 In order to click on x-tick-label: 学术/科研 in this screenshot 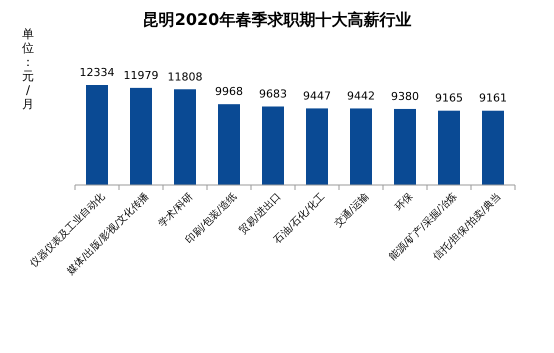, I will do `click(176, 210)`.